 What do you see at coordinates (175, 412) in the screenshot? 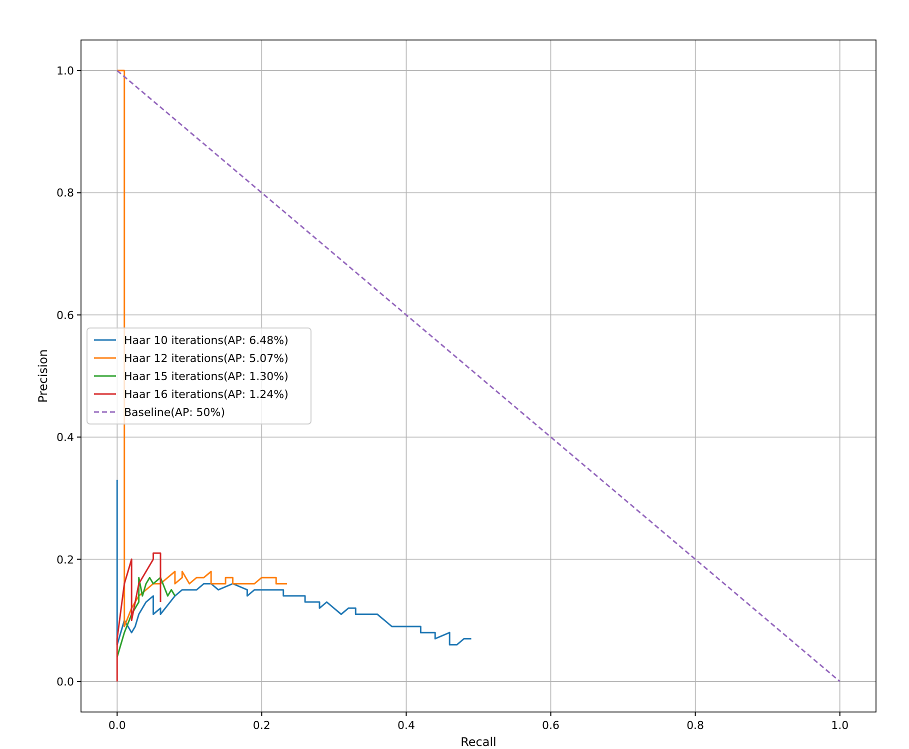
I see `legend-label: Baseline(AP: 50%)` at bounding box center [175, 412].